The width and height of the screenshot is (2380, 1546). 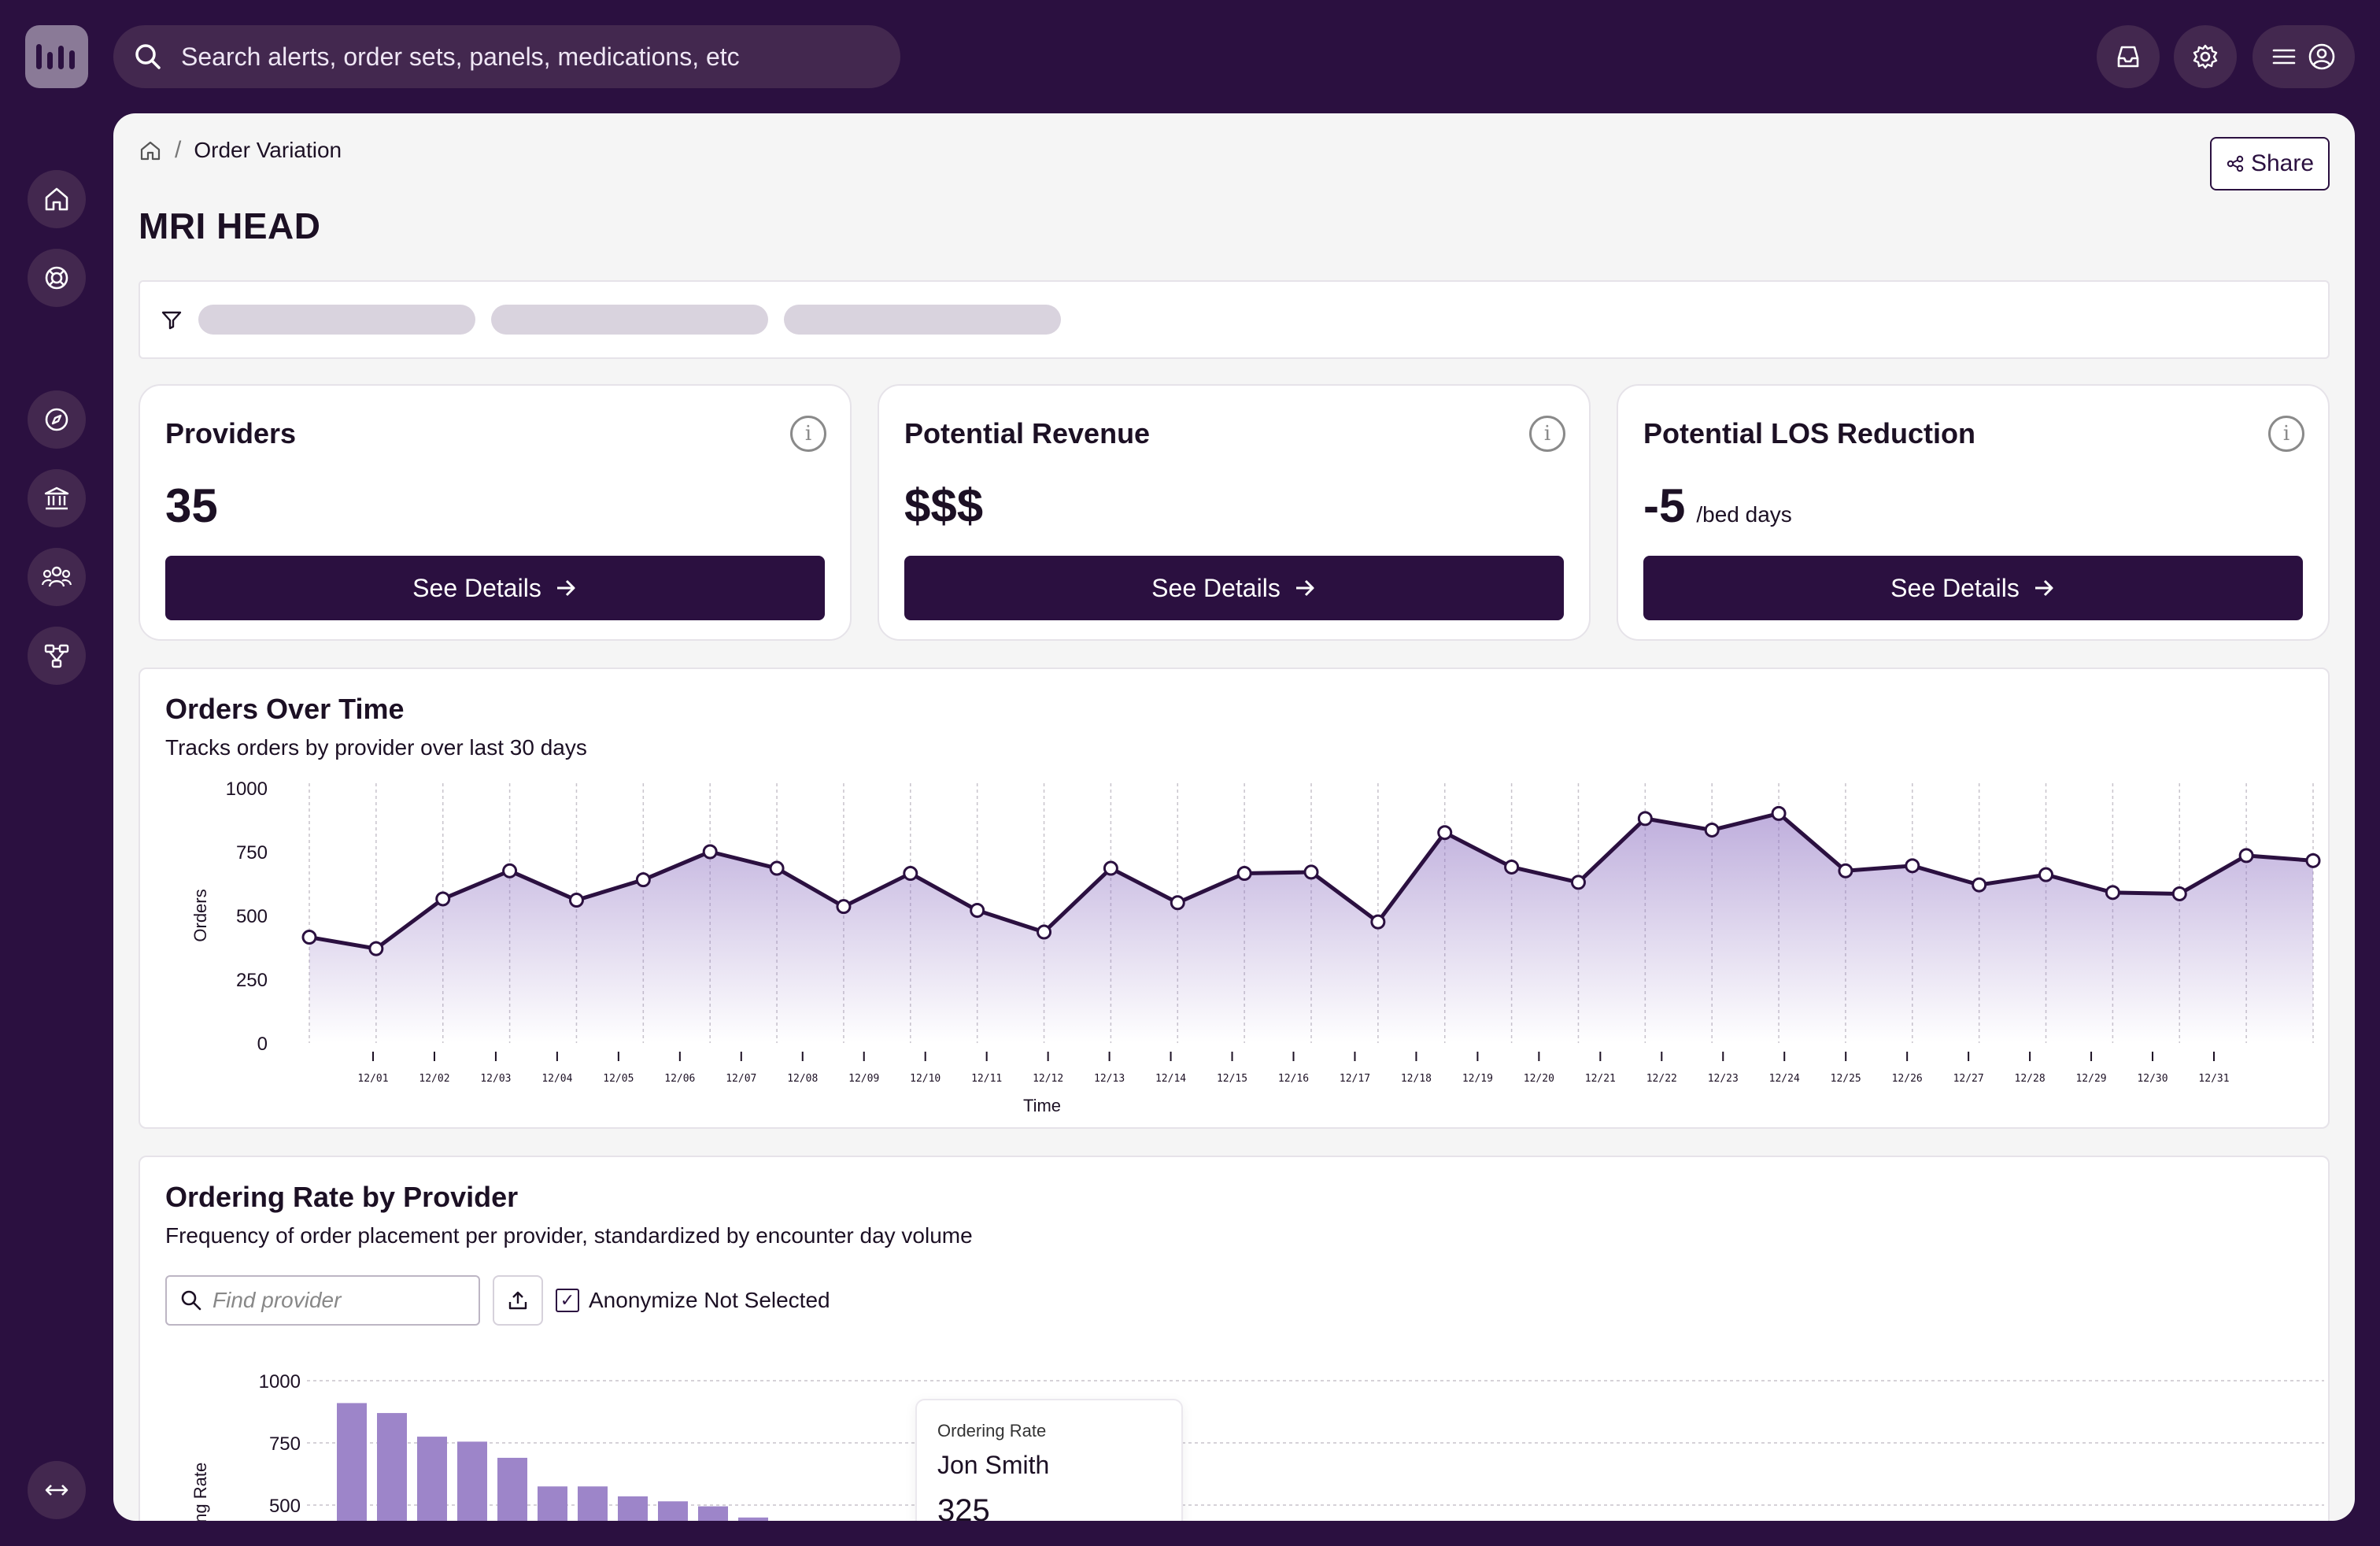 What do you see at coordinates (1216, 587) in the screenshot?
I see `button-label: See Details` at bounding box center [1216, 587].